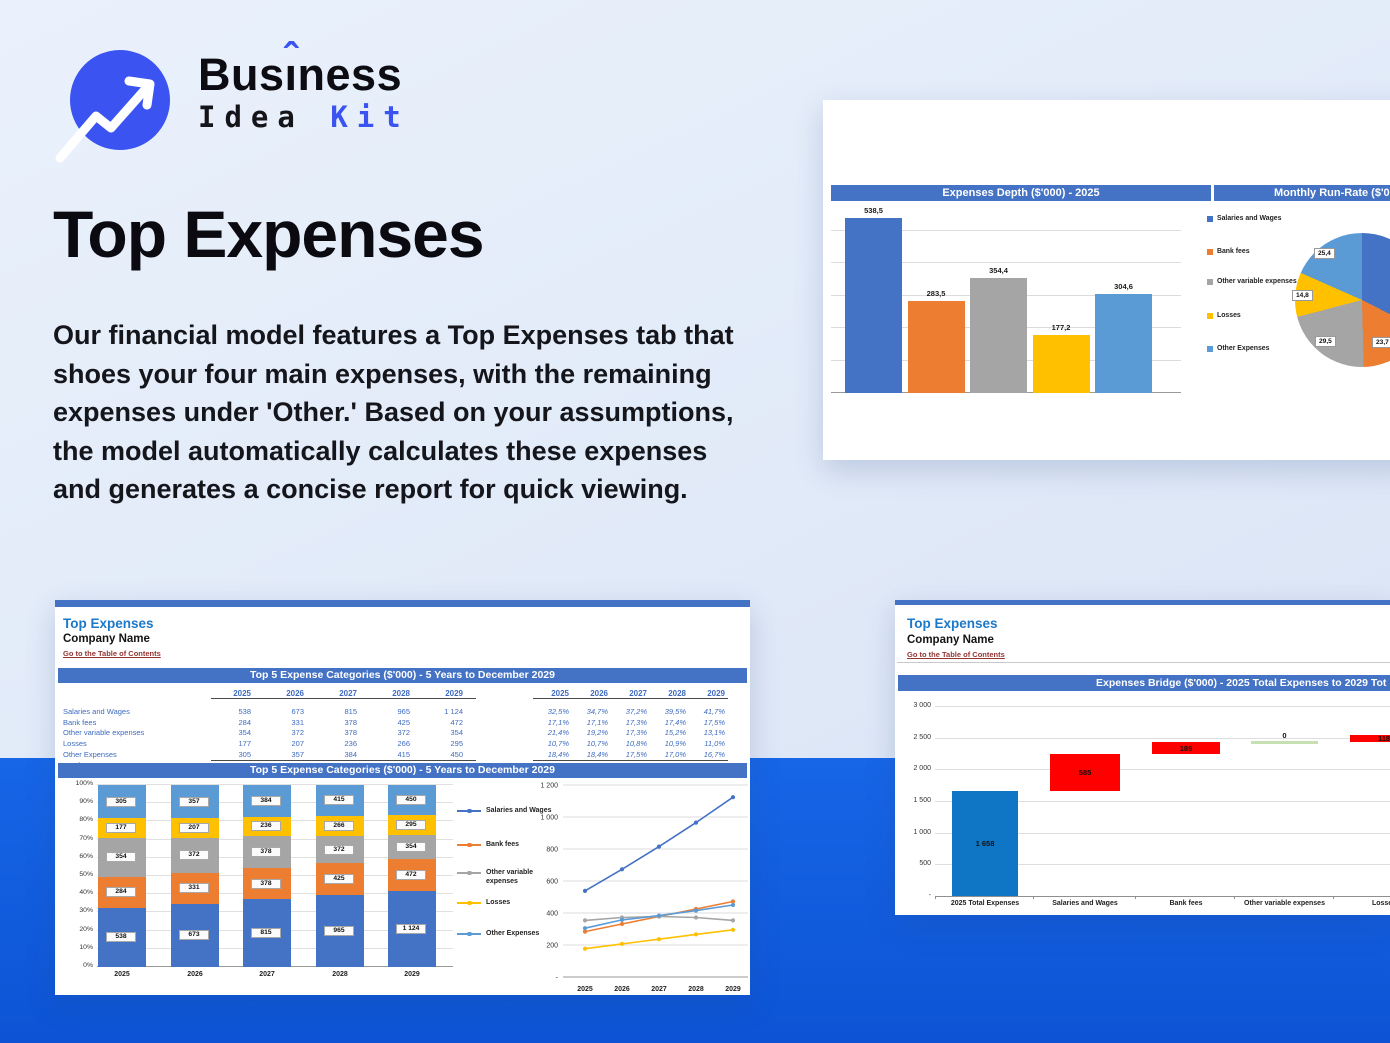 The width and height of the screenshot is (1390, 1043). What do you see at coordinates (121, 801) in the screenshot?
I see `segment-value-label: 305` at bounding box center [121, 801].